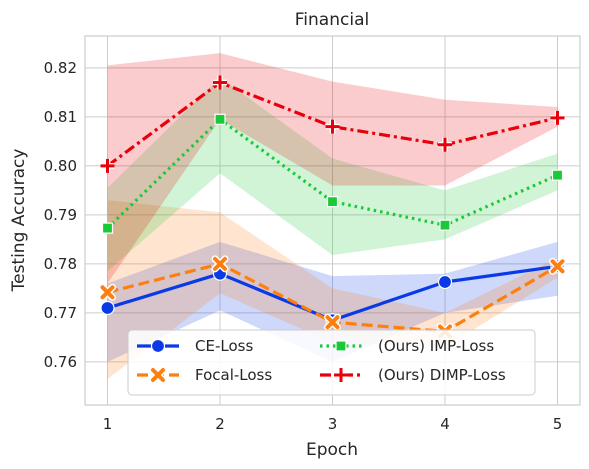 This screenshot has width=589, height=469. Describe the element at coordinates (233, 375) in the screenshot. I see `legend-label: Focal-Loss` at that location.